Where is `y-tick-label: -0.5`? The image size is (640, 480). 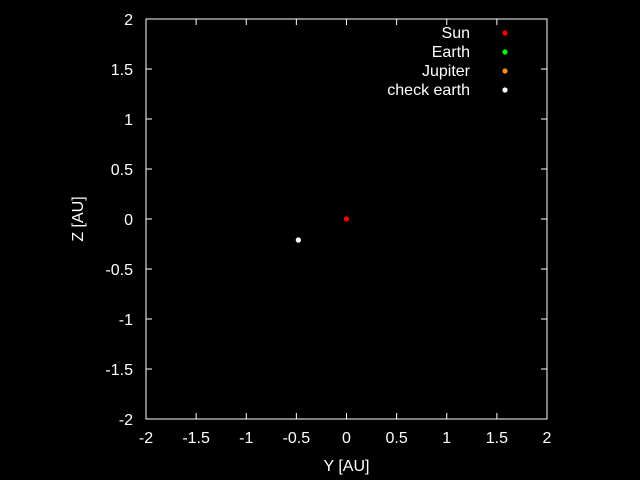
y-tick-label: -0.5 is located at coordinates (119, 270).